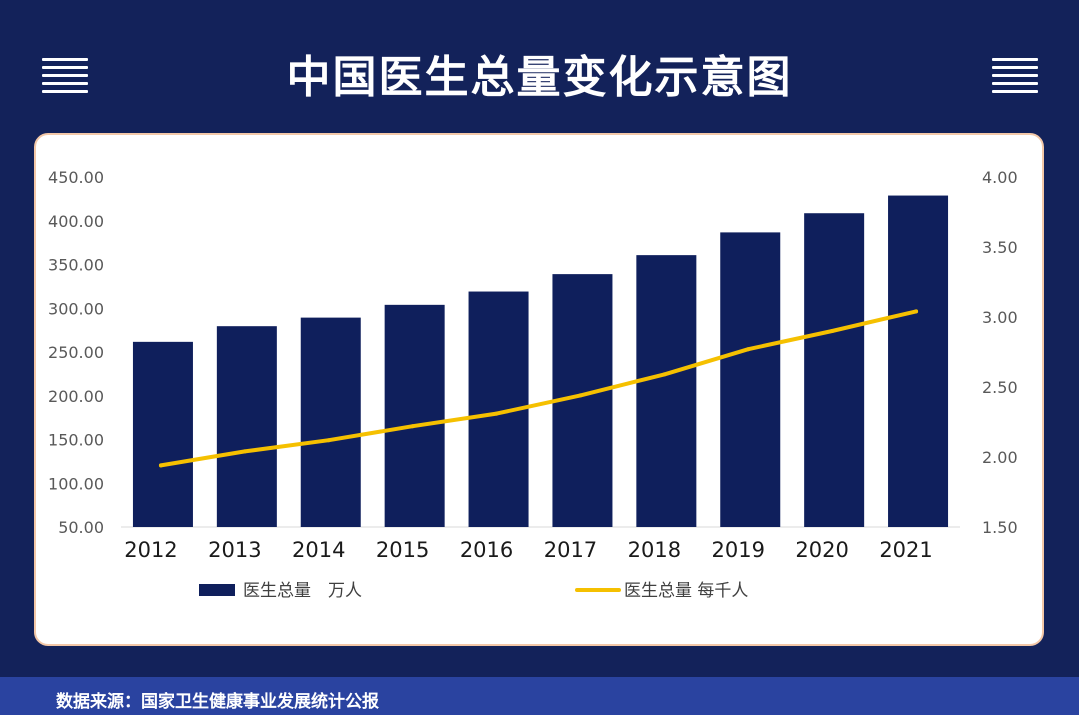 This screenshot has width=1079, height=715. I want to click on x-tick-label: 2013, so click(234, 550).